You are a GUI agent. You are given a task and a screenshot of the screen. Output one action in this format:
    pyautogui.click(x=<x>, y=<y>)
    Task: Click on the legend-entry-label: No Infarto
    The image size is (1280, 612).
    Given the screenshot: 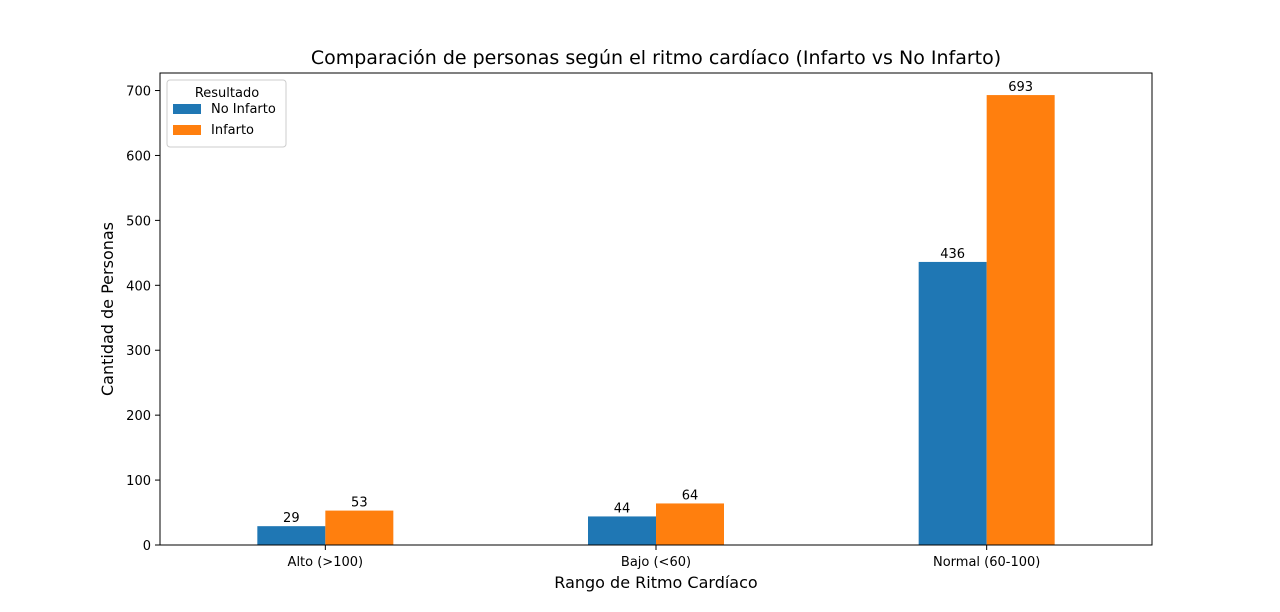 What is the action you would take?
    pyautogui.click(x=243, y=109)
    